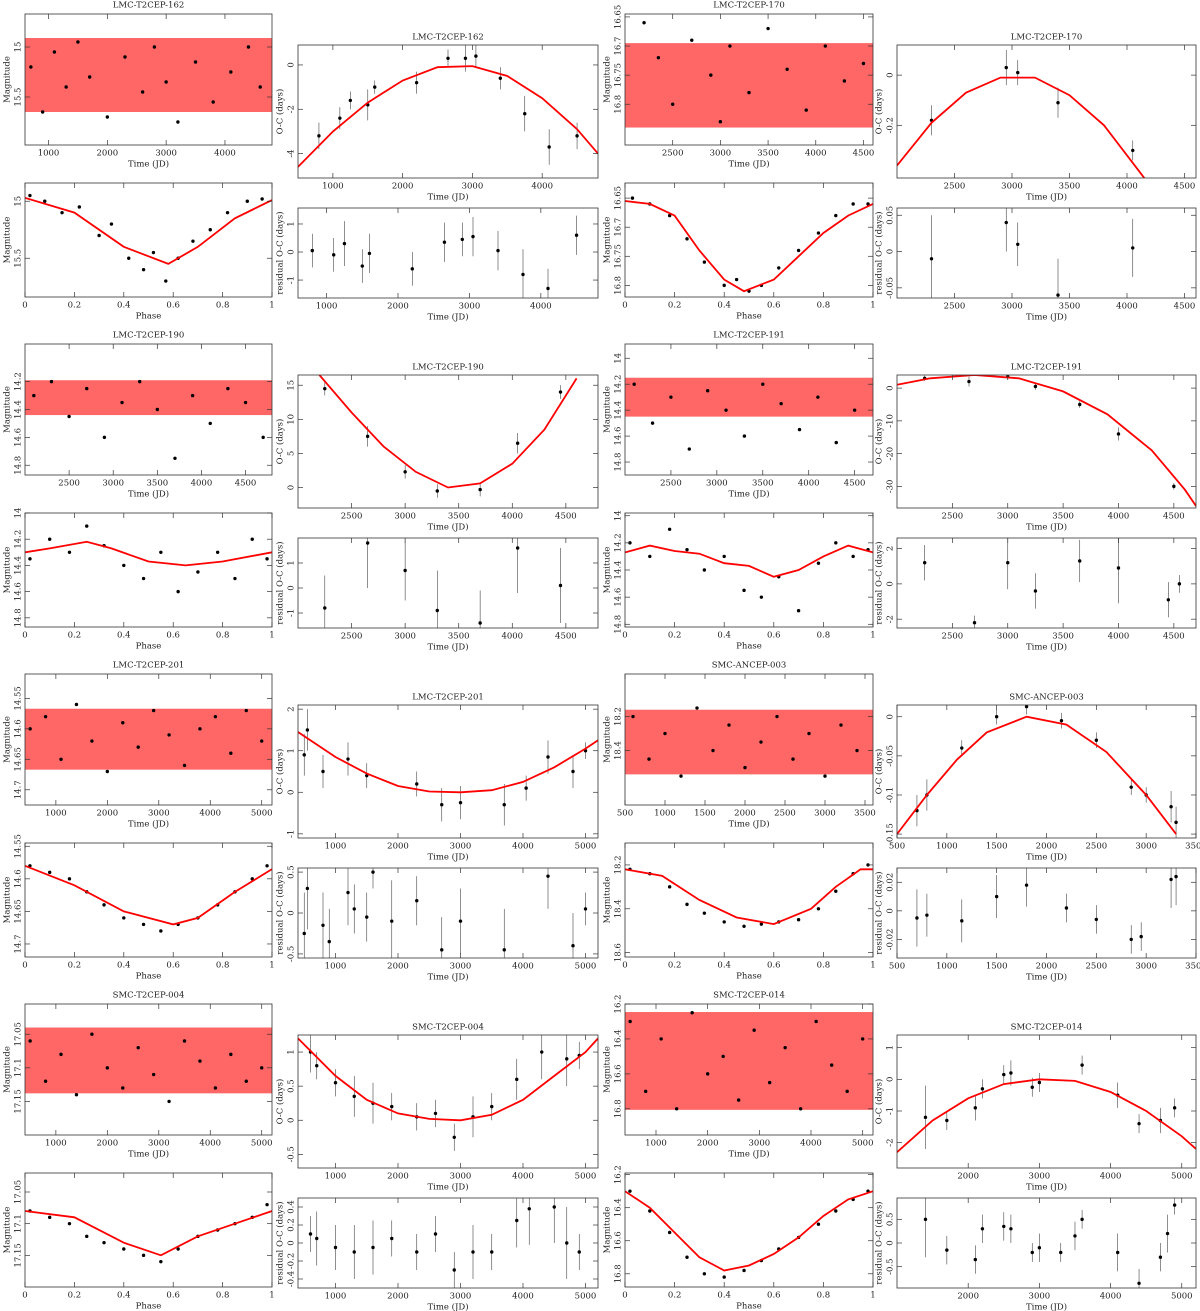 Image resolution: width=1200 pixels, height=1311 pixels. What do you see at coordinates (675, 306) in the screenshot?
I see `x-tick-label: 0.2` at bounding box center [675, 306].